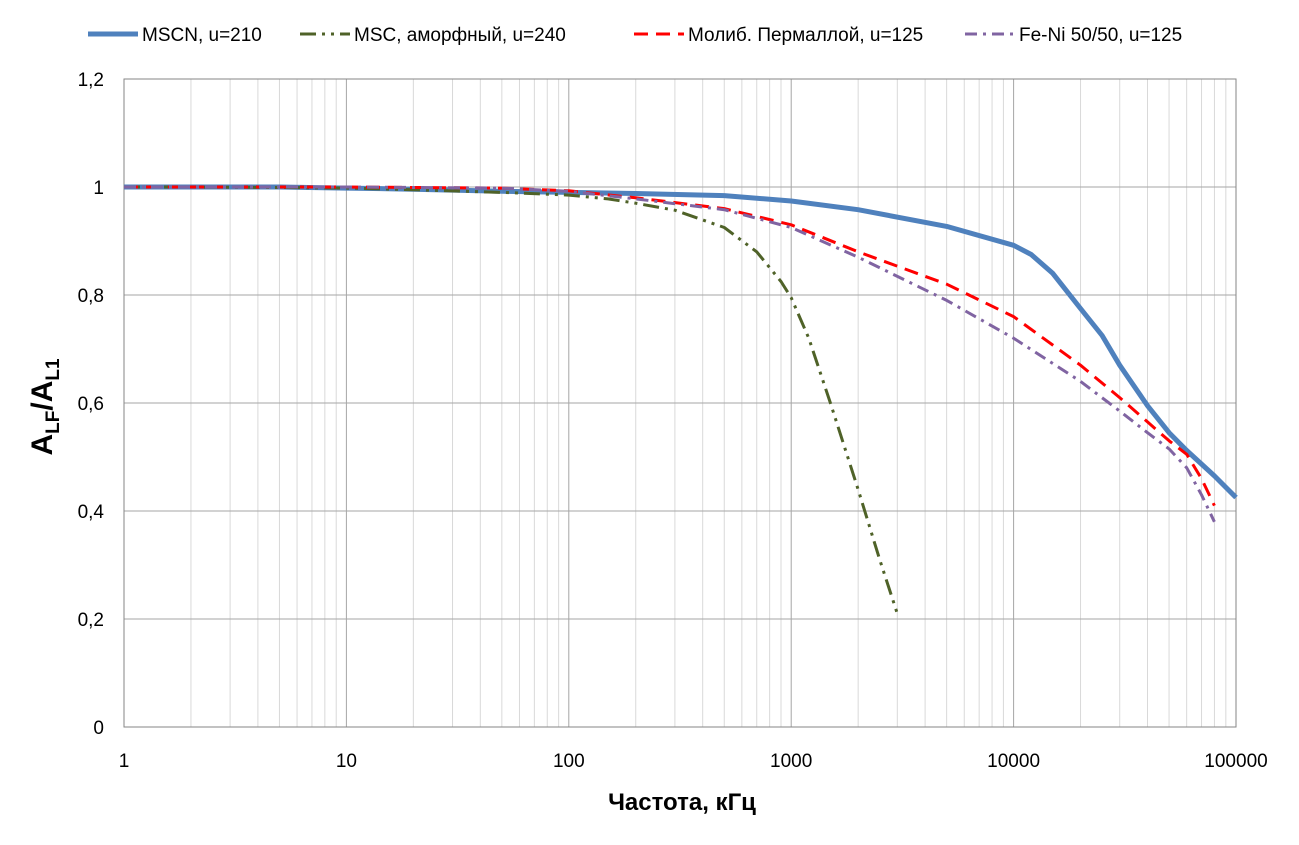 The width and height of the screenshot is (1299, 845). What do you see at coordinates (682, 802) in the screenshot?
I see `x-axis-title: Частота, кГц` at bounding box center [682, 802].